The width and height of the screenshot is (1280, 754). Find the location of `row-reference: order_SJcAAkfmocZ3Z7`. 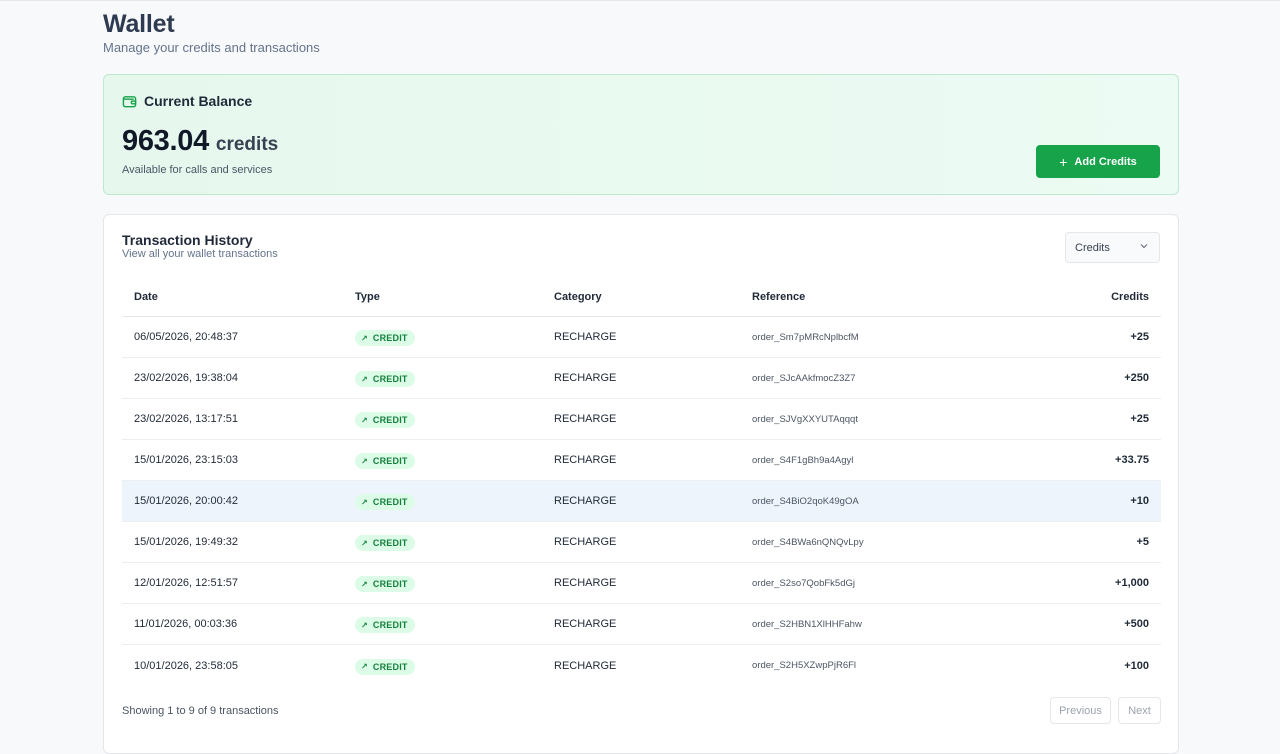

row-reference: order_SJcAAkfmocZ3Z7 is located at coordinates (804, 378).